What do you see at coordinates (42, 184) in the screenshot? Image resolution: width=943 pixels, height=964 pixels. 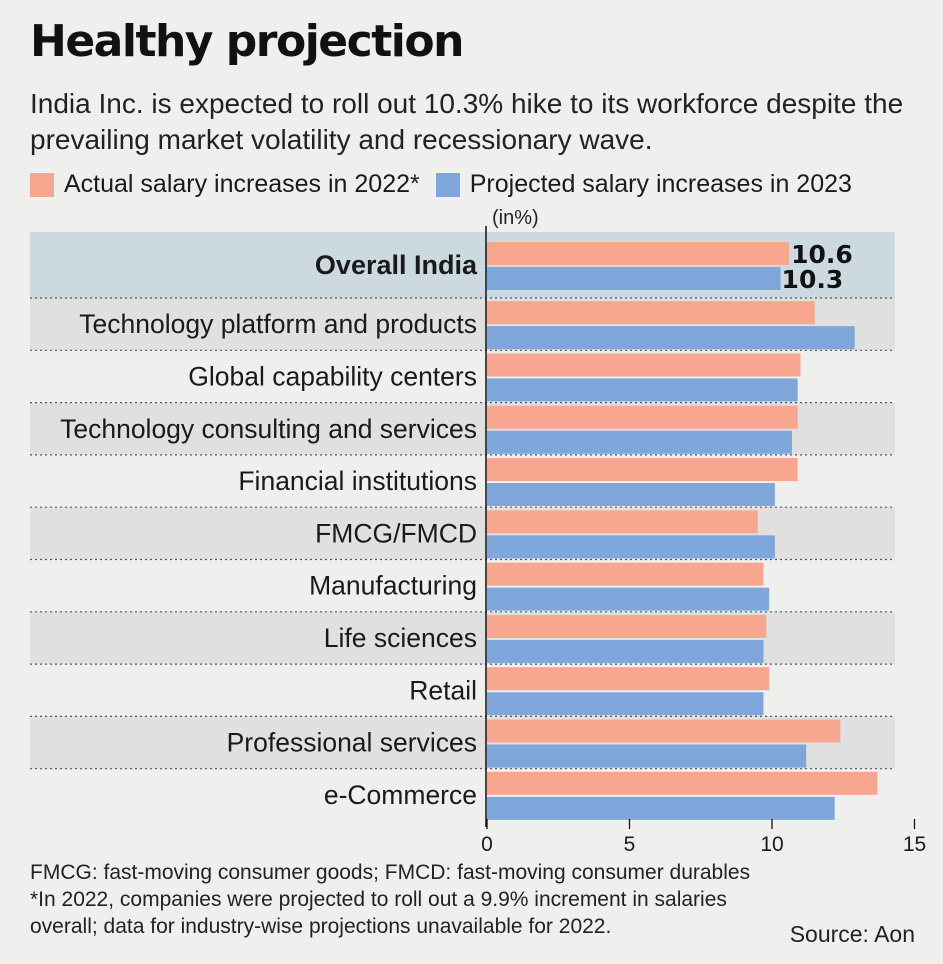 I see `legend-swatch-actual` at bounding box center [42, 184].